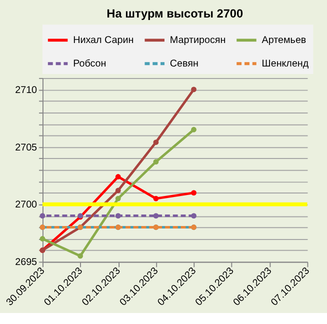 This screenshot has height=324, width=327. What do you see at coordinates (89, 64) in the screenshot?
I see `legend-label: Робсон` at bounding box center [89, 64].